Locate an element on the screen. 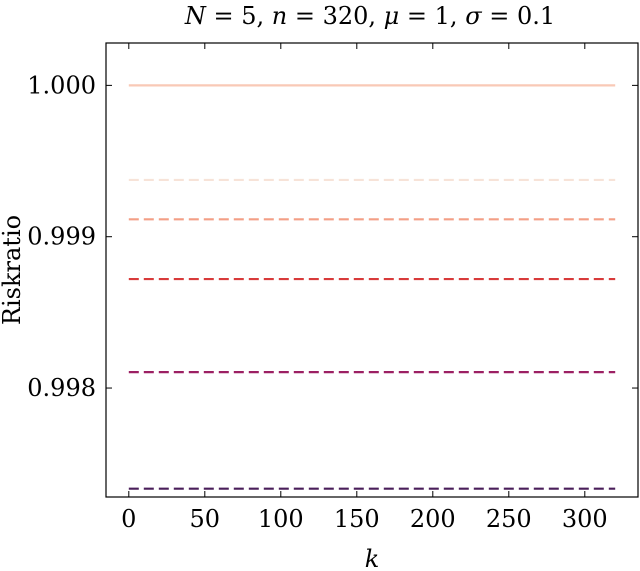 This screenshot has height=571, width=640. x-axis-label: k is located at coordinates (372, 558).